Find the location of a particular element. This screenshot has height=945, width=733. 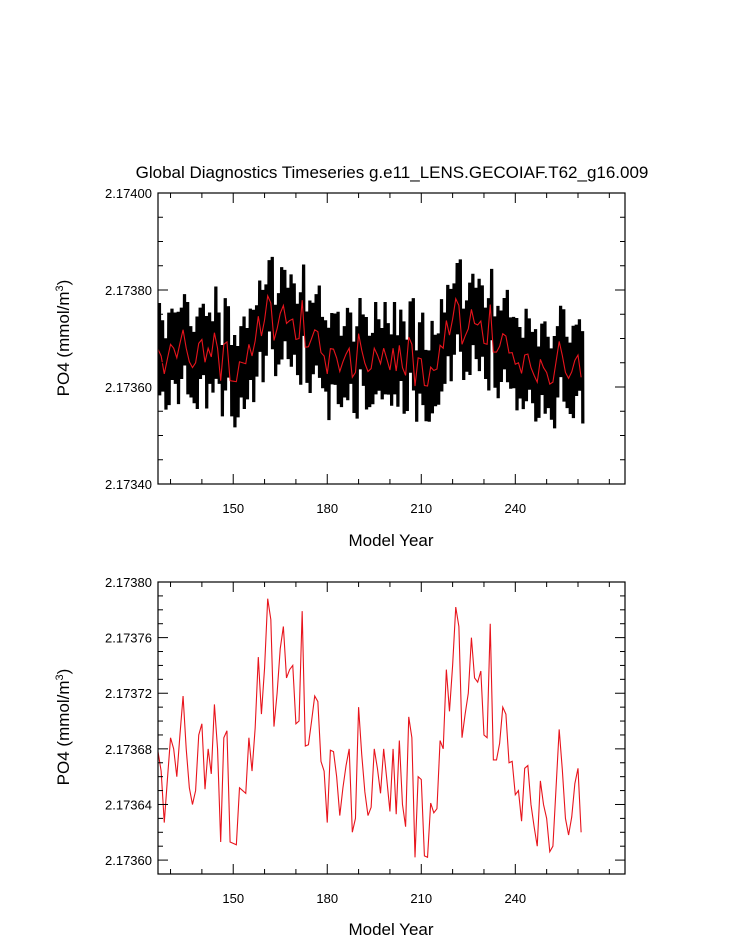

annual-mean-series-line is located at coordinates (369, 340).